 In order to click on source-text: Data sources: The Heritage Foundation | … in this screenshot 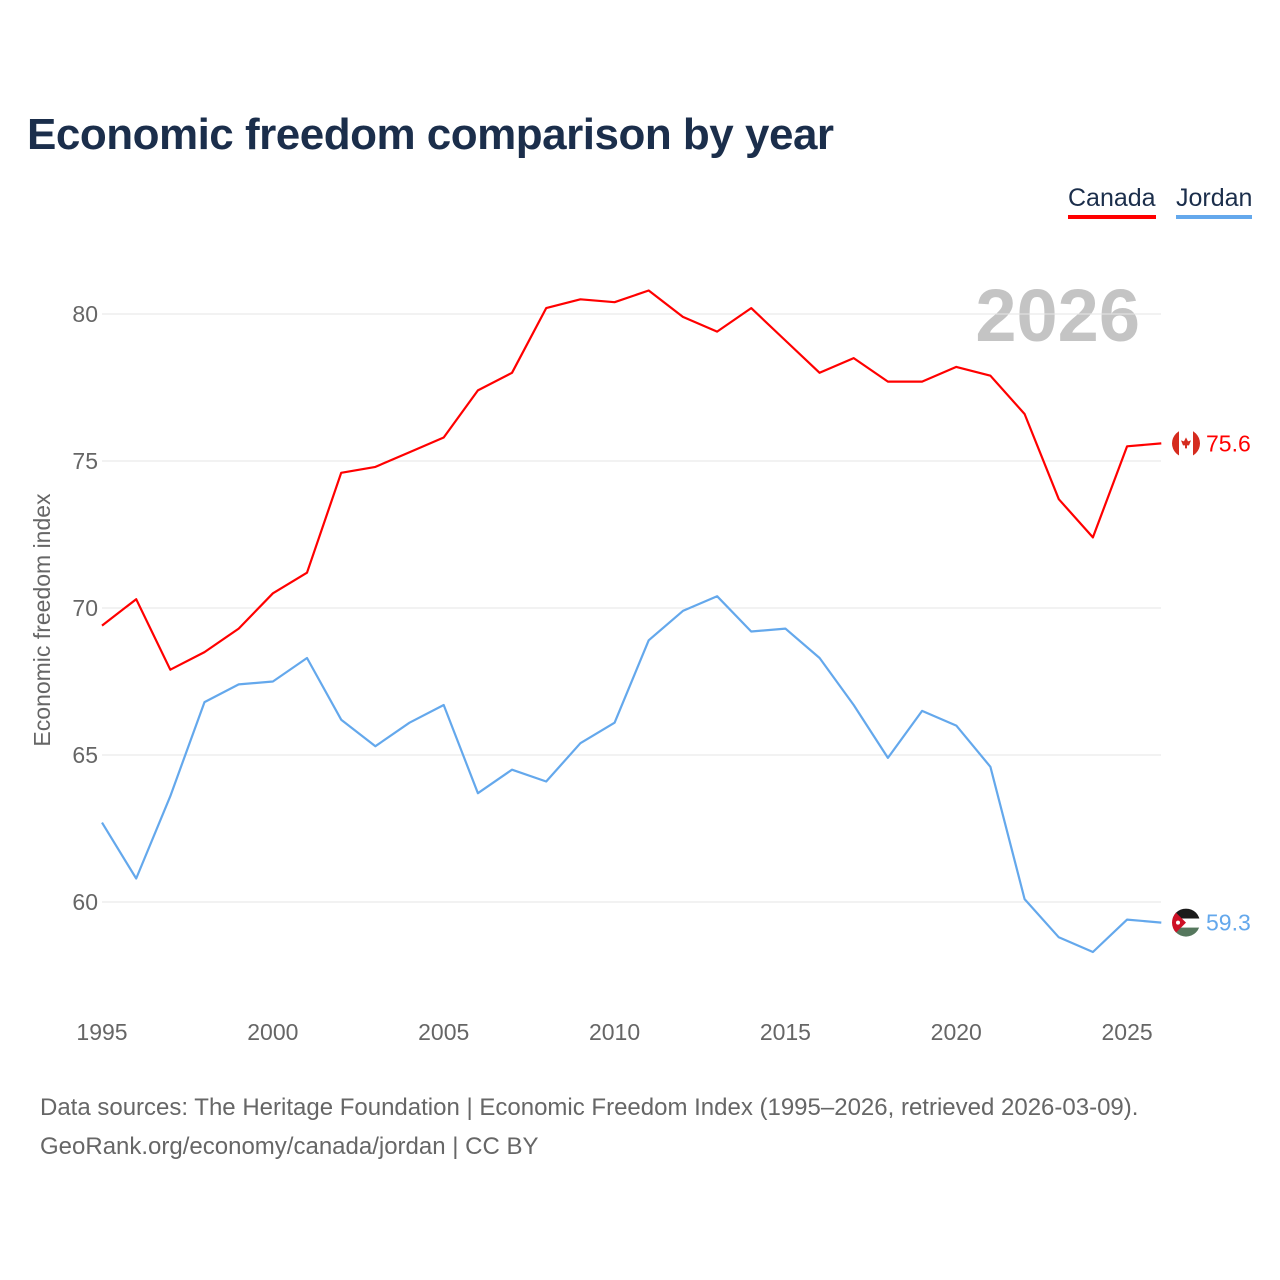, I will do `click(589, 1107)`.